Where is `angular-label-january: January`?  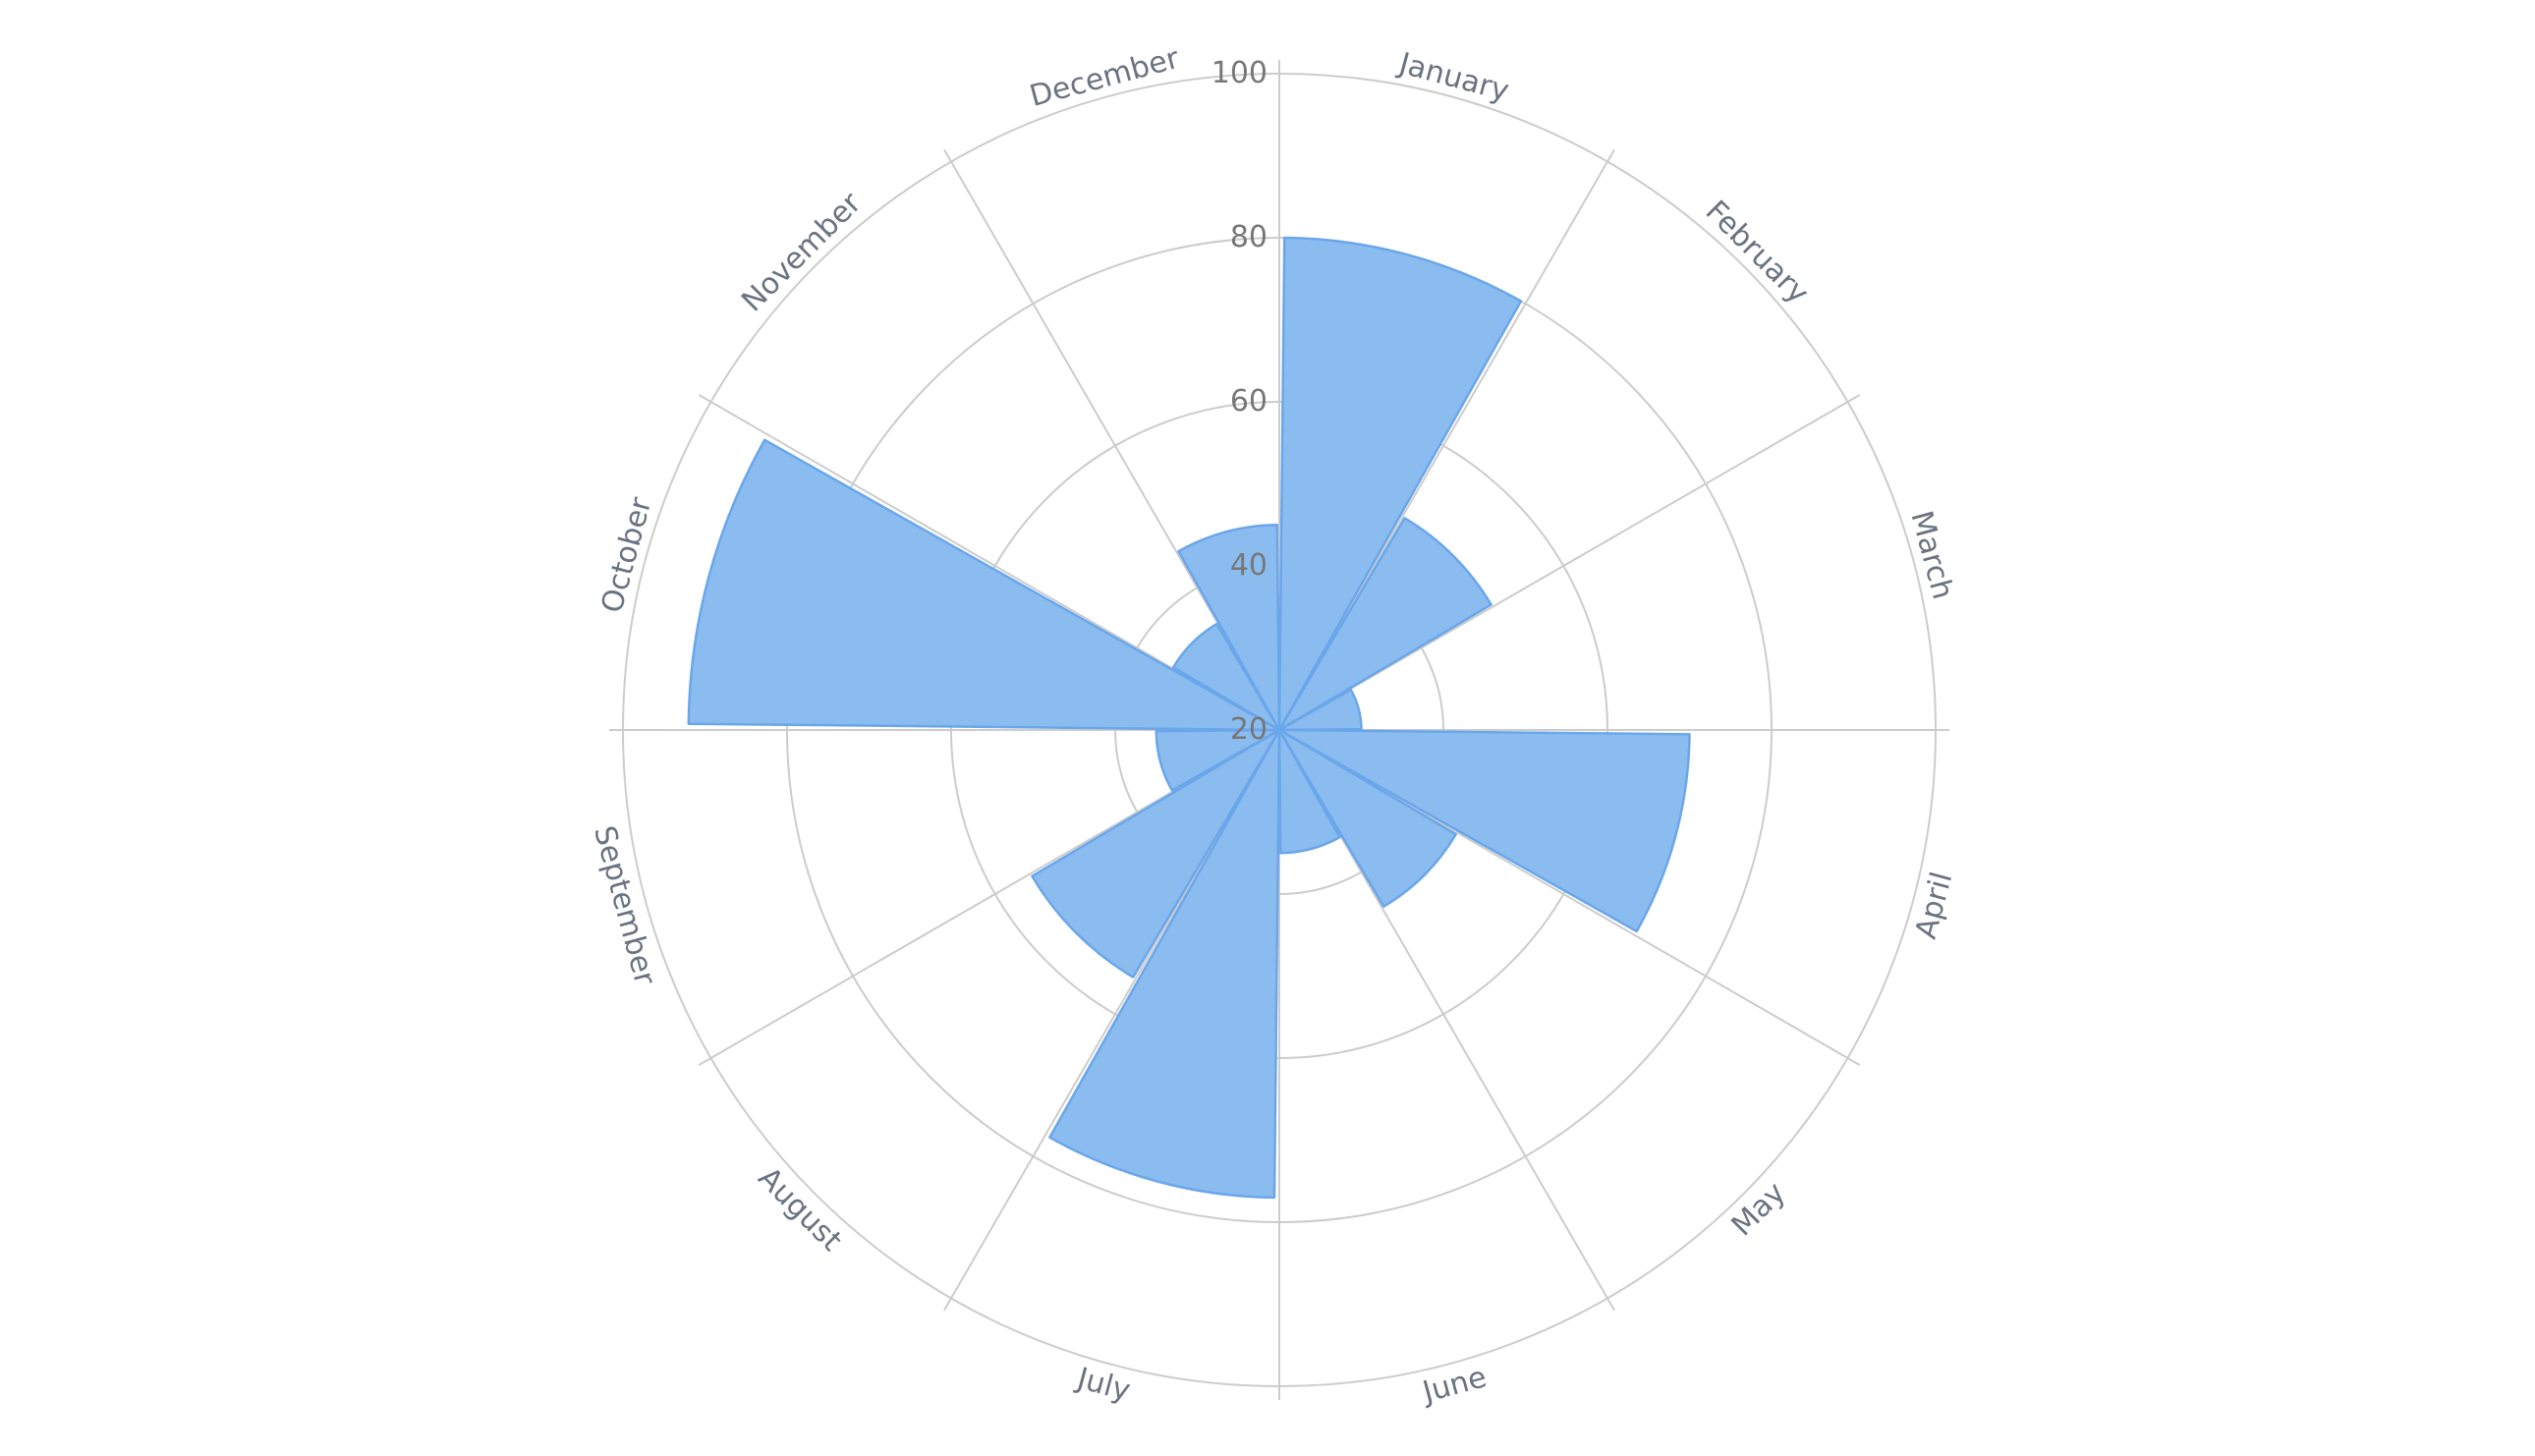 angular-label-january: January is located at coordinates (1454, 77).